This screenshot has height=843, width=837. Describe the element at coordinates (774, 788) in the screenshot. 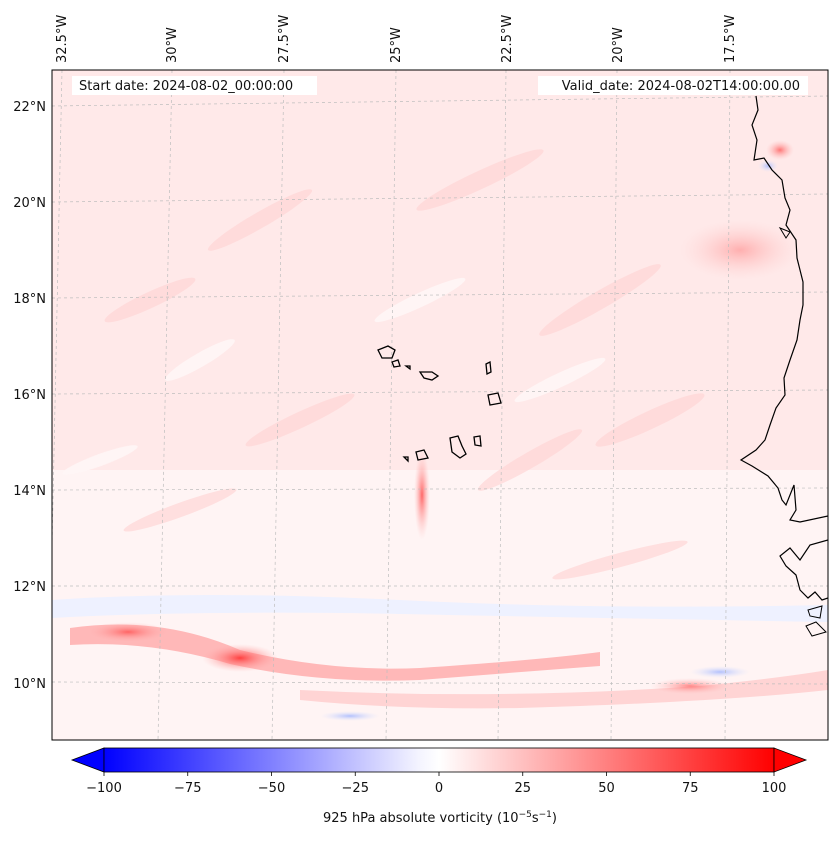

I see `colorbar-tick-label: 100` at that location.